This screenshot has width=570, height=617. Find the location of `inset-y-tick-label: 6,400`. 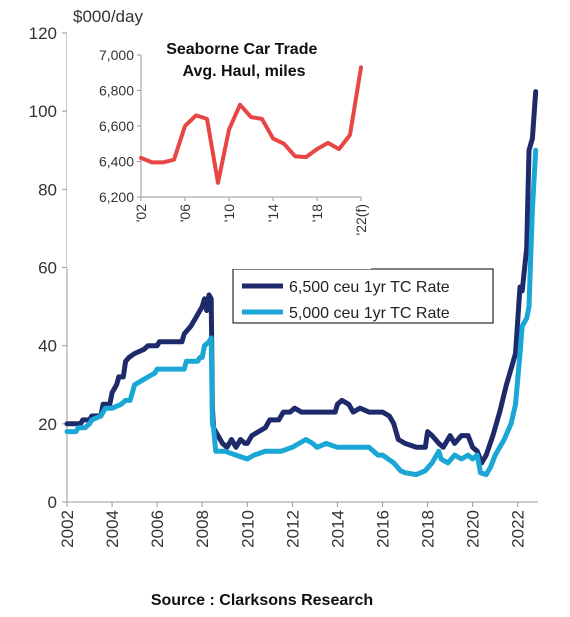

inset-y-tick-label: 6,400 is located at coordinates (116, 162).